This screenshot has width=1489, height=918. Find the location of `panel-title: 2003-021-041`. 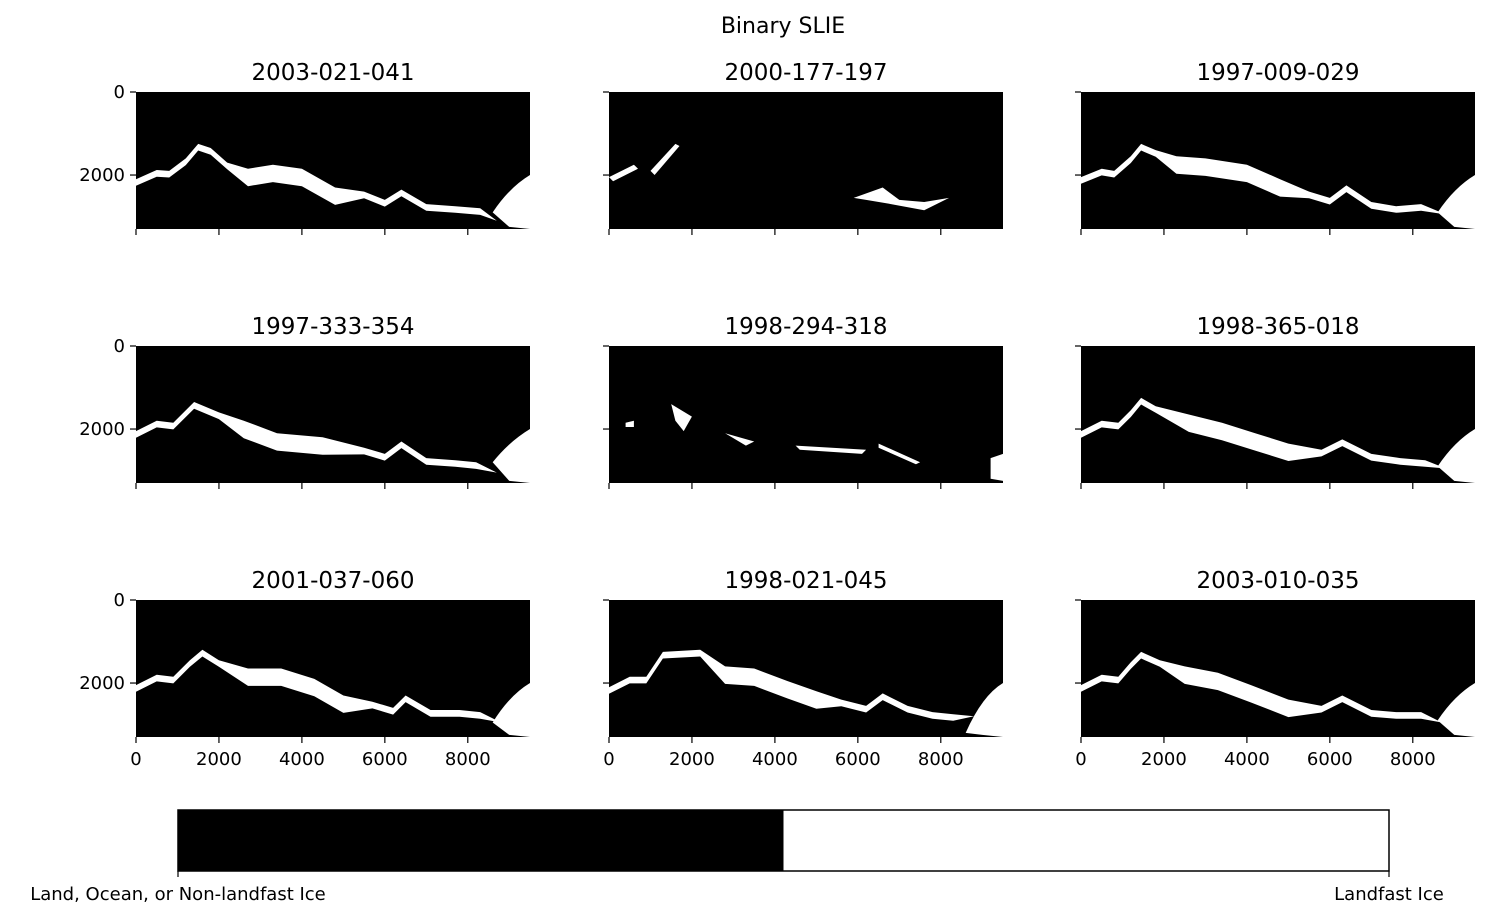

panel-title: 2003-021-041 is located at coordinates (333, 73).